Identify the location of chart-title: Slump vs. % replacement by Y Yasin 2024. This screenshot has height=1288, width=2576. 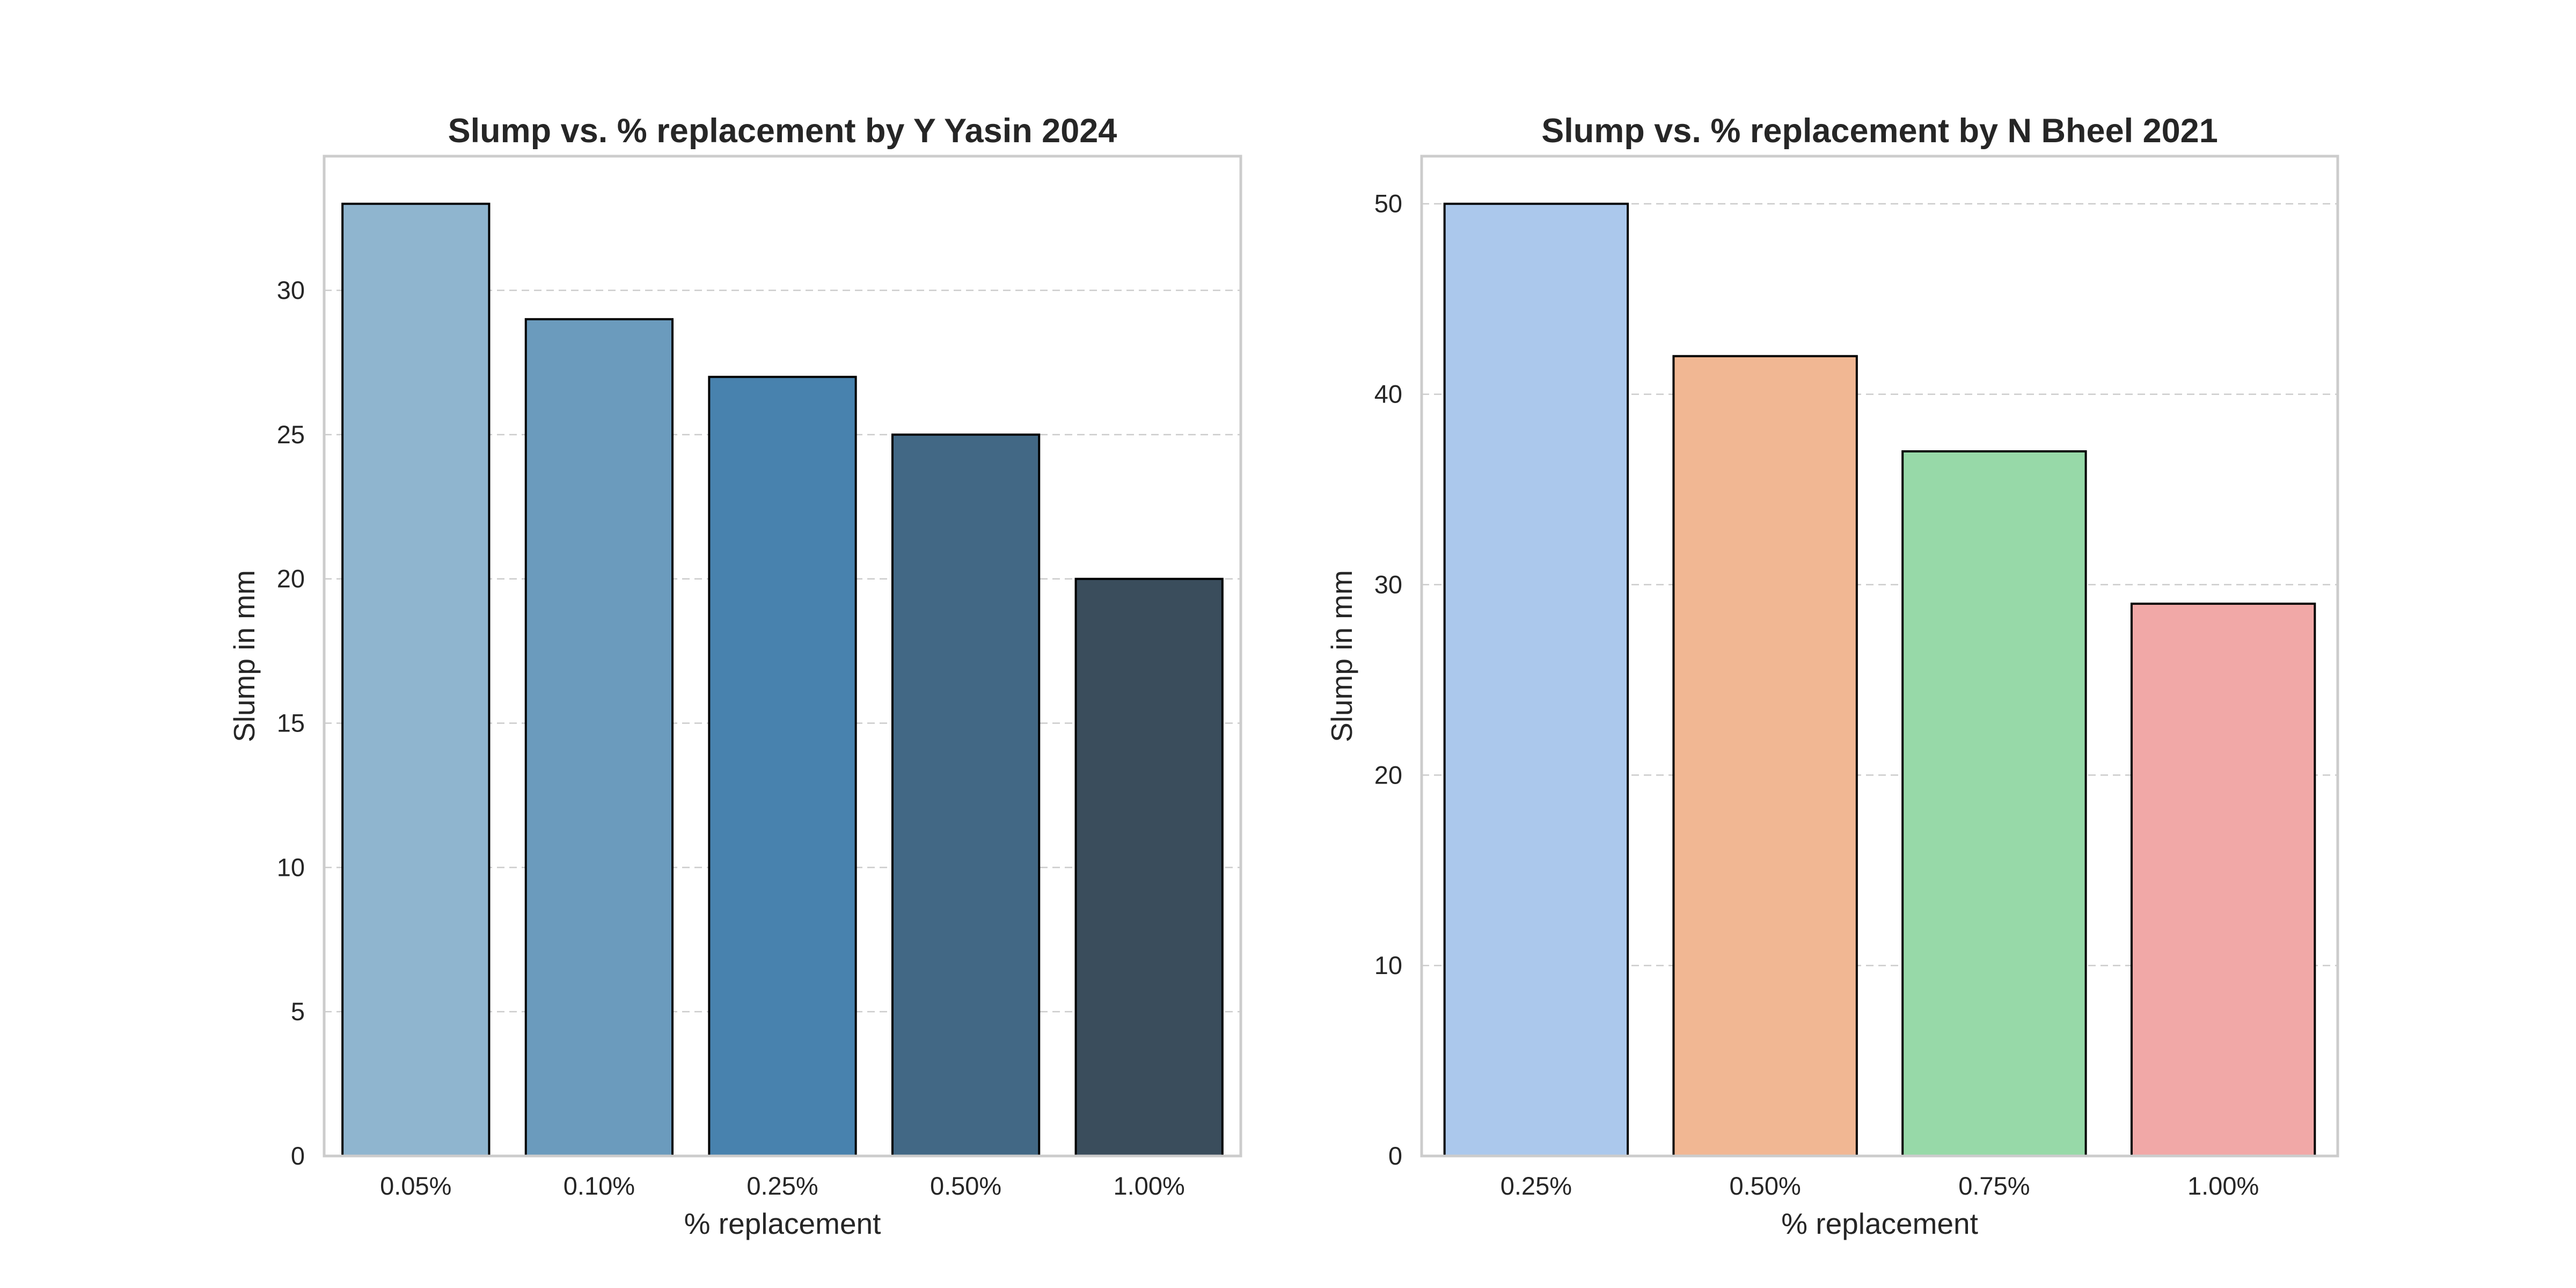
(782, 131).